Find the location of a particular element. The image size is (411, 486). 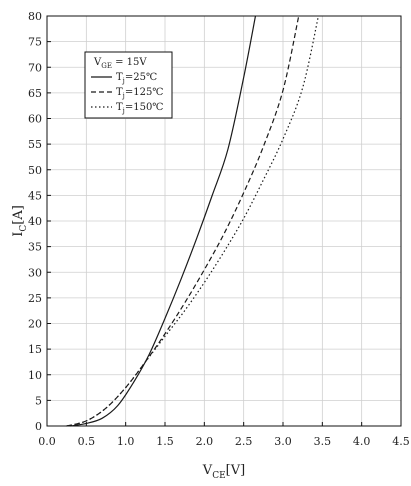

legend-label-rest: =125℃ is located at coordinates (144, 92).